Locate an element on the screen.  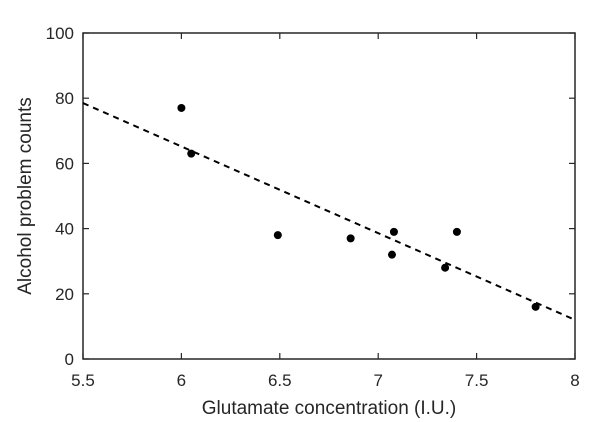
x-tick-label: 8 is located at coordinates (574, 380).